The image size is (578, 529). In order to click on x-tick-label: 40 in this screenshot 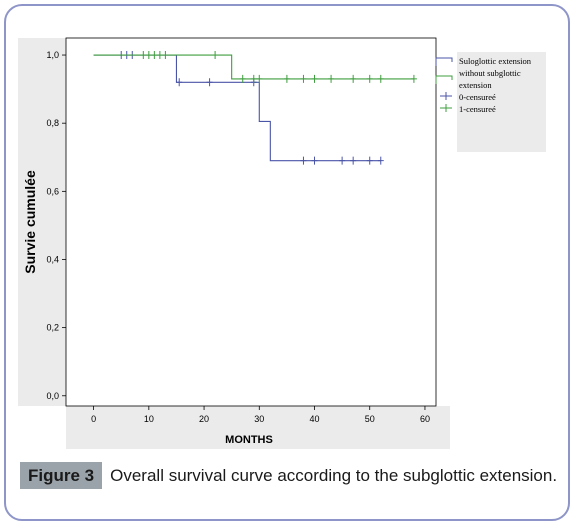, I will do `click(314, 419)`.